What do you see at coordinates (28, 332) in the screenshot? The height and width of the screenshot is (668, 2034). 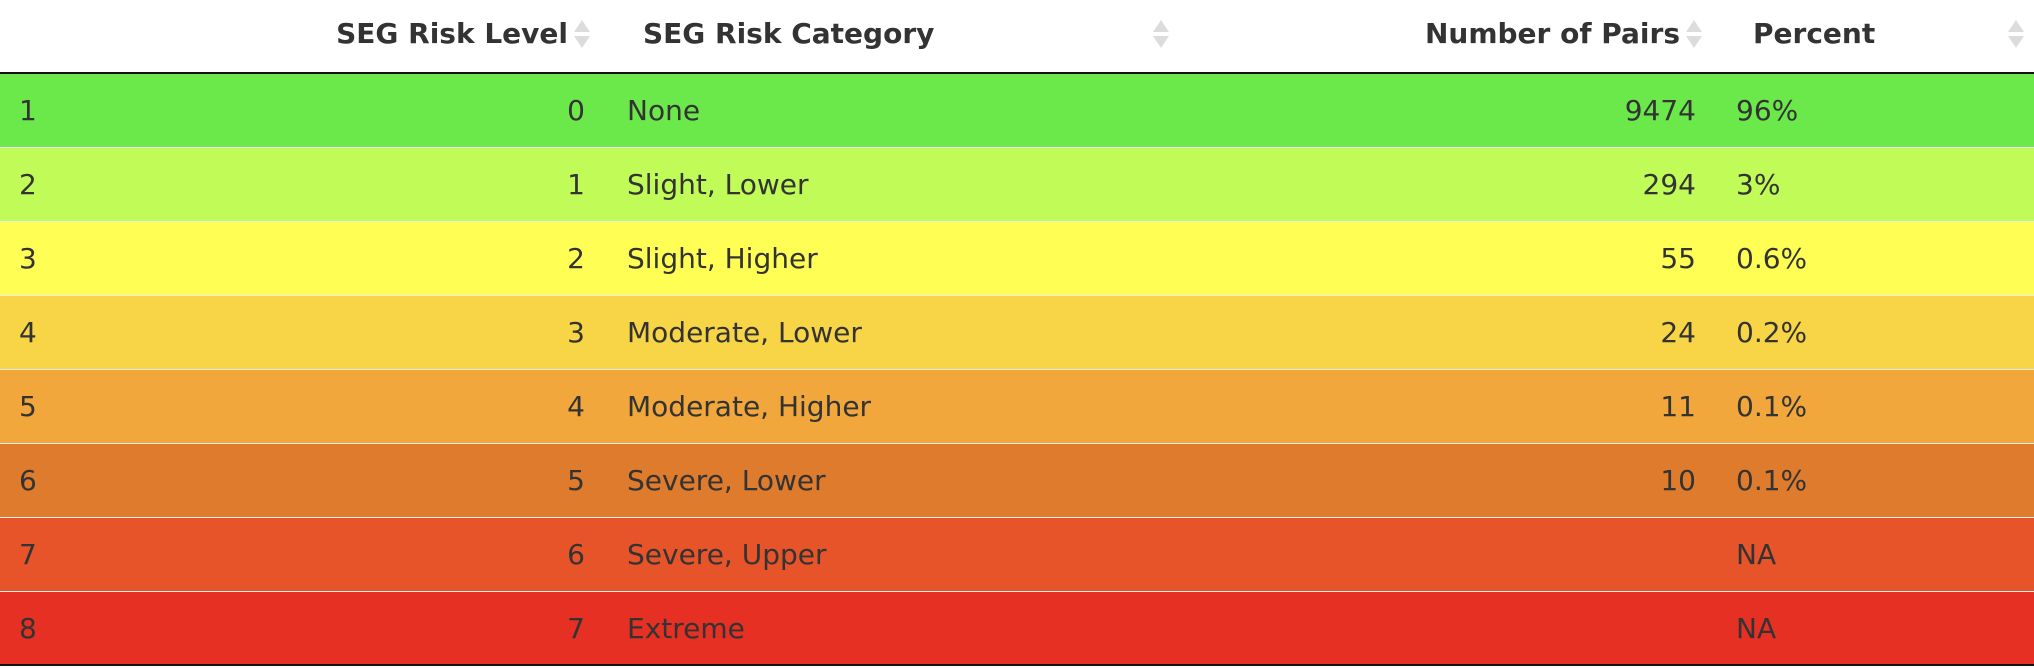 I see `row-index: 4` at bounding box center [28, 332].